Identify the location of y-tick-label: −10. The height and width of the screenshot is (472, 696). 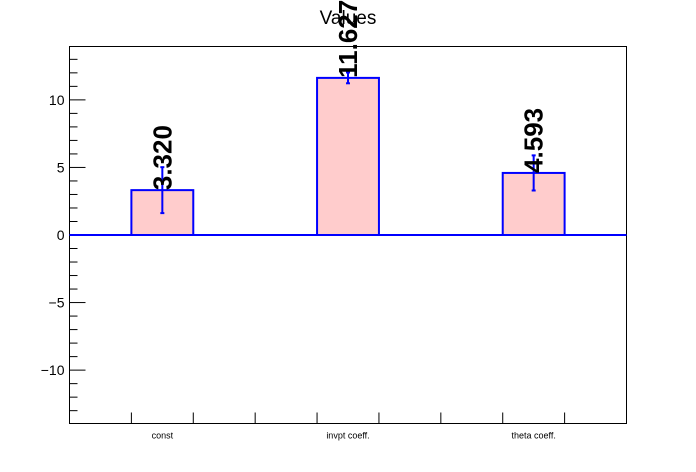
(53, 370).